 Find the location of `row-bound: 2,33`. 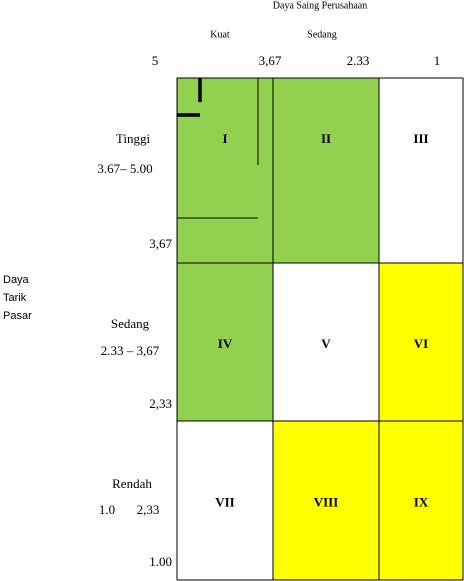

row-bound: 2,33 is located at coordinates (160, 403).